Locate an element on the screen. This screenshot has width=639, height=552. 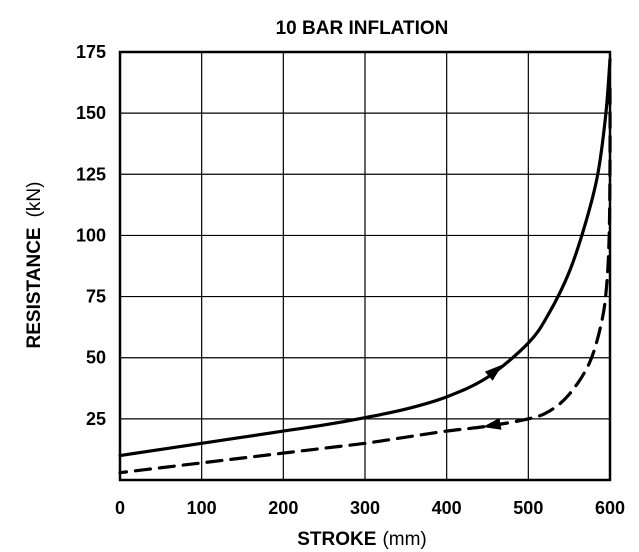
x-tick-label: 200 is located at coordinates (283, 508).